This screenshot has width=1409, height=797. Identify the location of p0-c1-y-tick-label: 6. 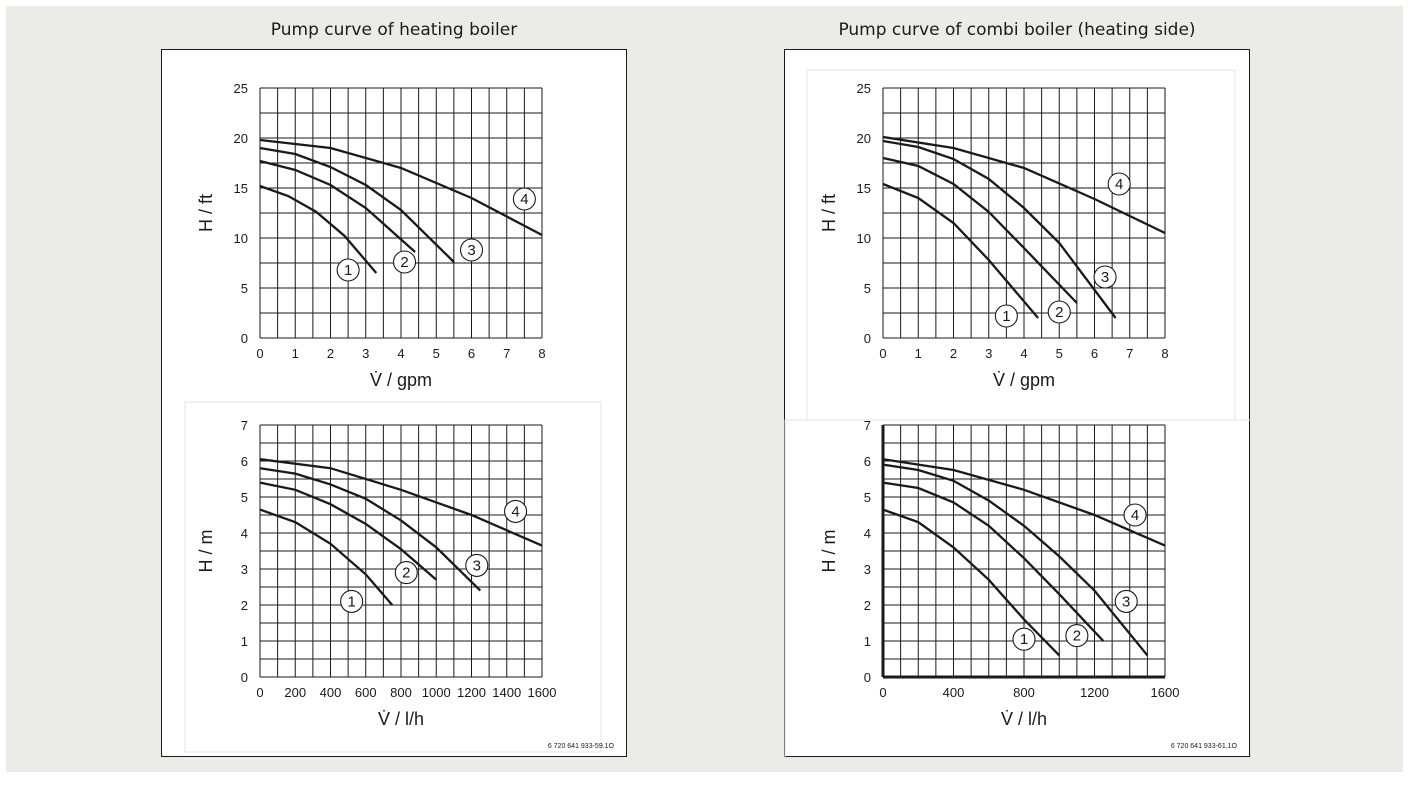
(244, 461).